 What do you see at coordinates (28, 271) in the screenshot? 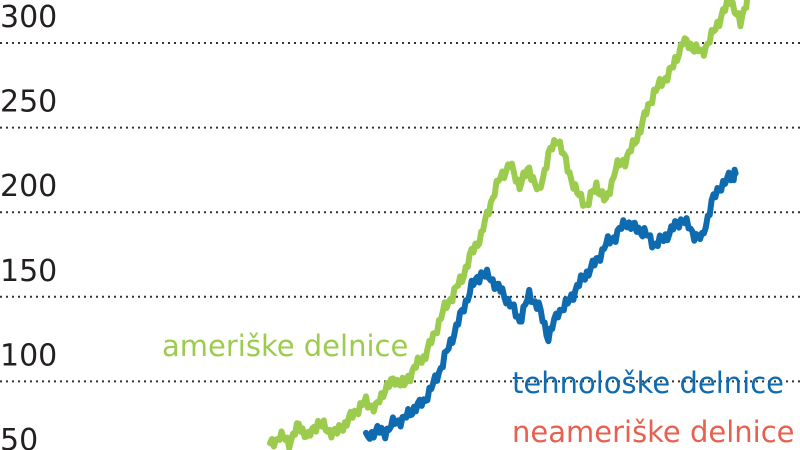
I see `y-tick-label: 150` at bounding box center [28, 271].